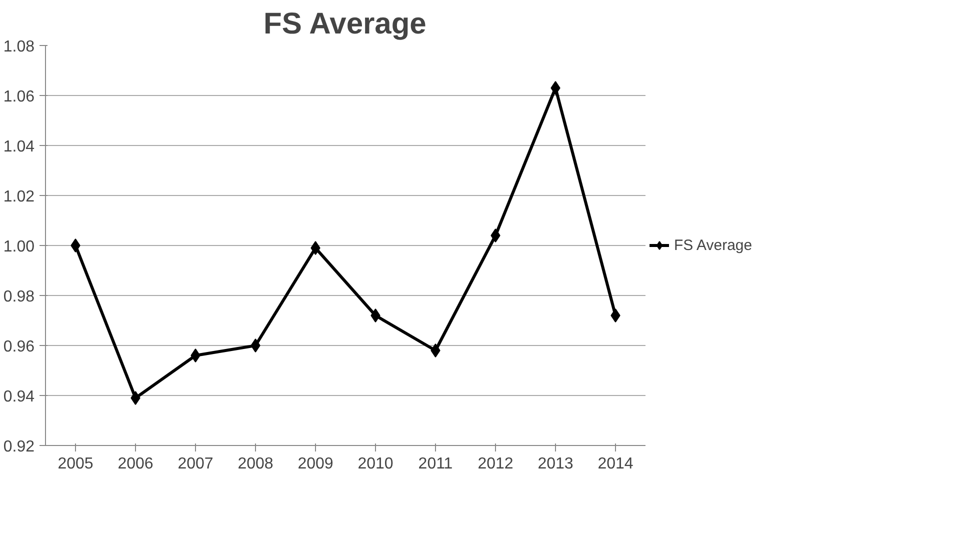 Image resolution: width=958 pixels, height=551 pixels. Describe the element at coordinates (19, 47) in the screenshot. I see `y-tick-label: 1.08` at that location.